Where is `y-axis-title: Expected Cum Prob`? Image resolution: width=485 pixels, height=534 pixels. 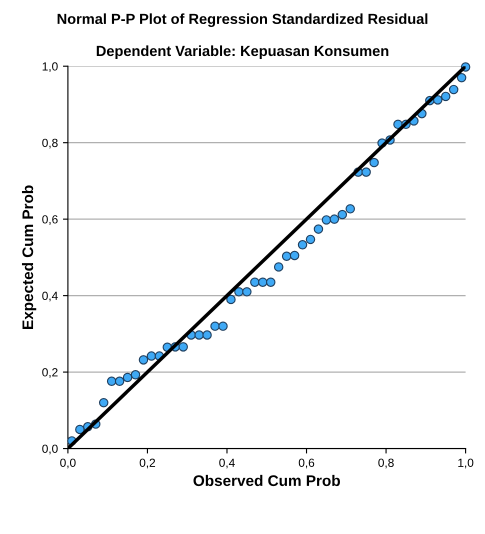
y-axis-title: Expected Cum Prob is located at coordinates (29, 257).